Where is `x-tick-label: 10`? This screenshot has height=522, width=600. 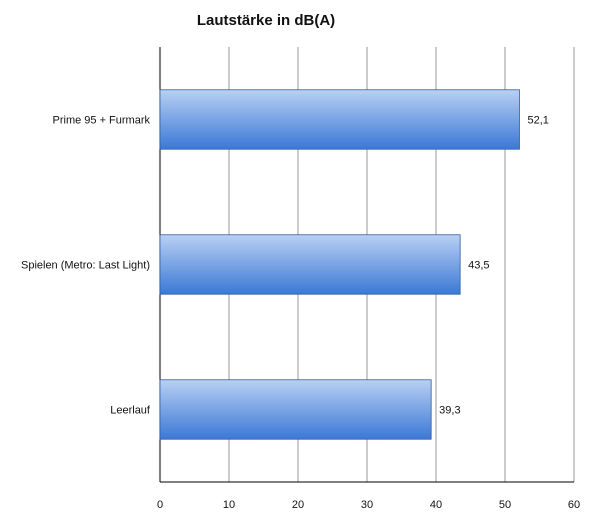 x-tick-label: 10 is located at coordinates (229, 505).